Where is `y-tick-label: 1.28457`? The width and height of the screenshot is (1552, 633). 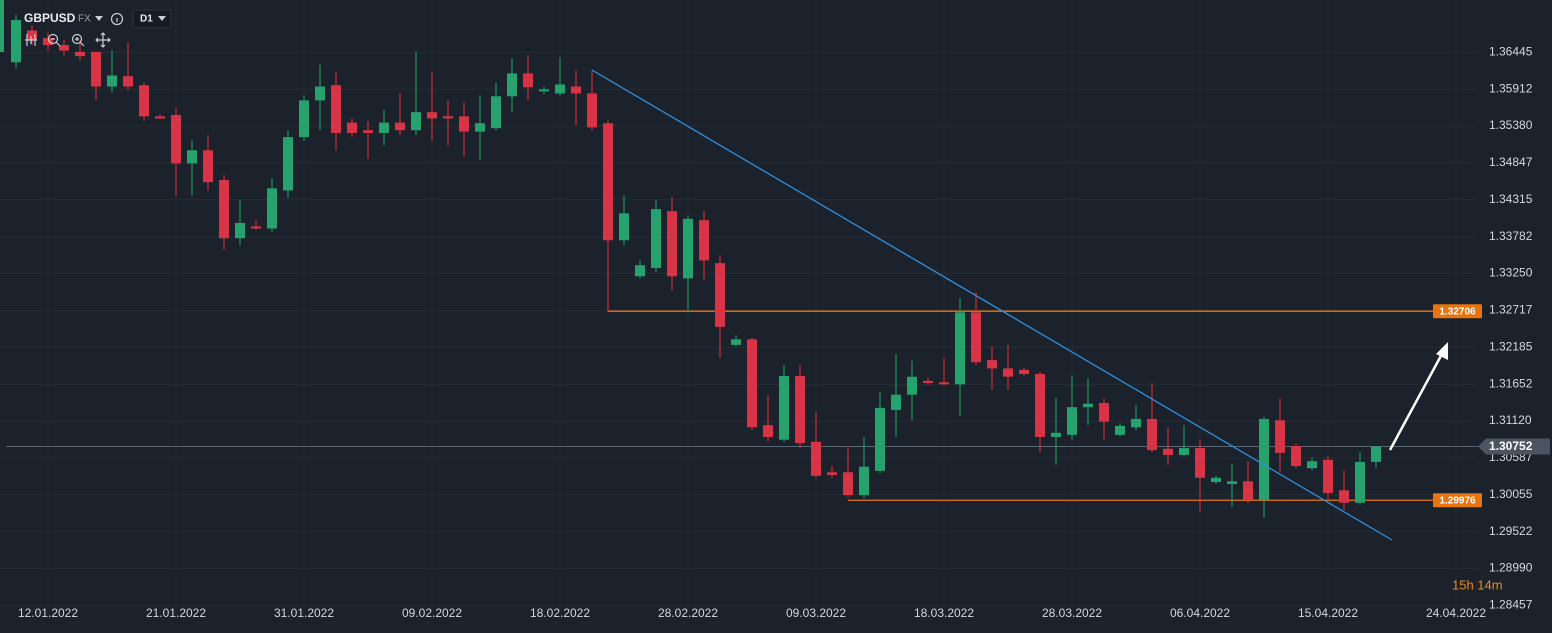 y-tick-label: 1.28457 is located at coordinates (1511, 605).